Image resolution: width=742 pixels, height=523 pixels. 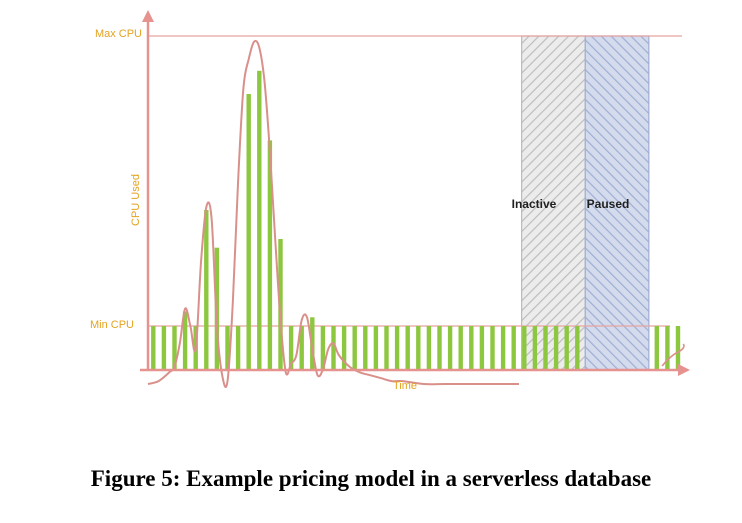 What do you see at coordinates (534, 204) in the screenshot?
I see `inactive-label: Inactive` at bounding box center [534, 204].